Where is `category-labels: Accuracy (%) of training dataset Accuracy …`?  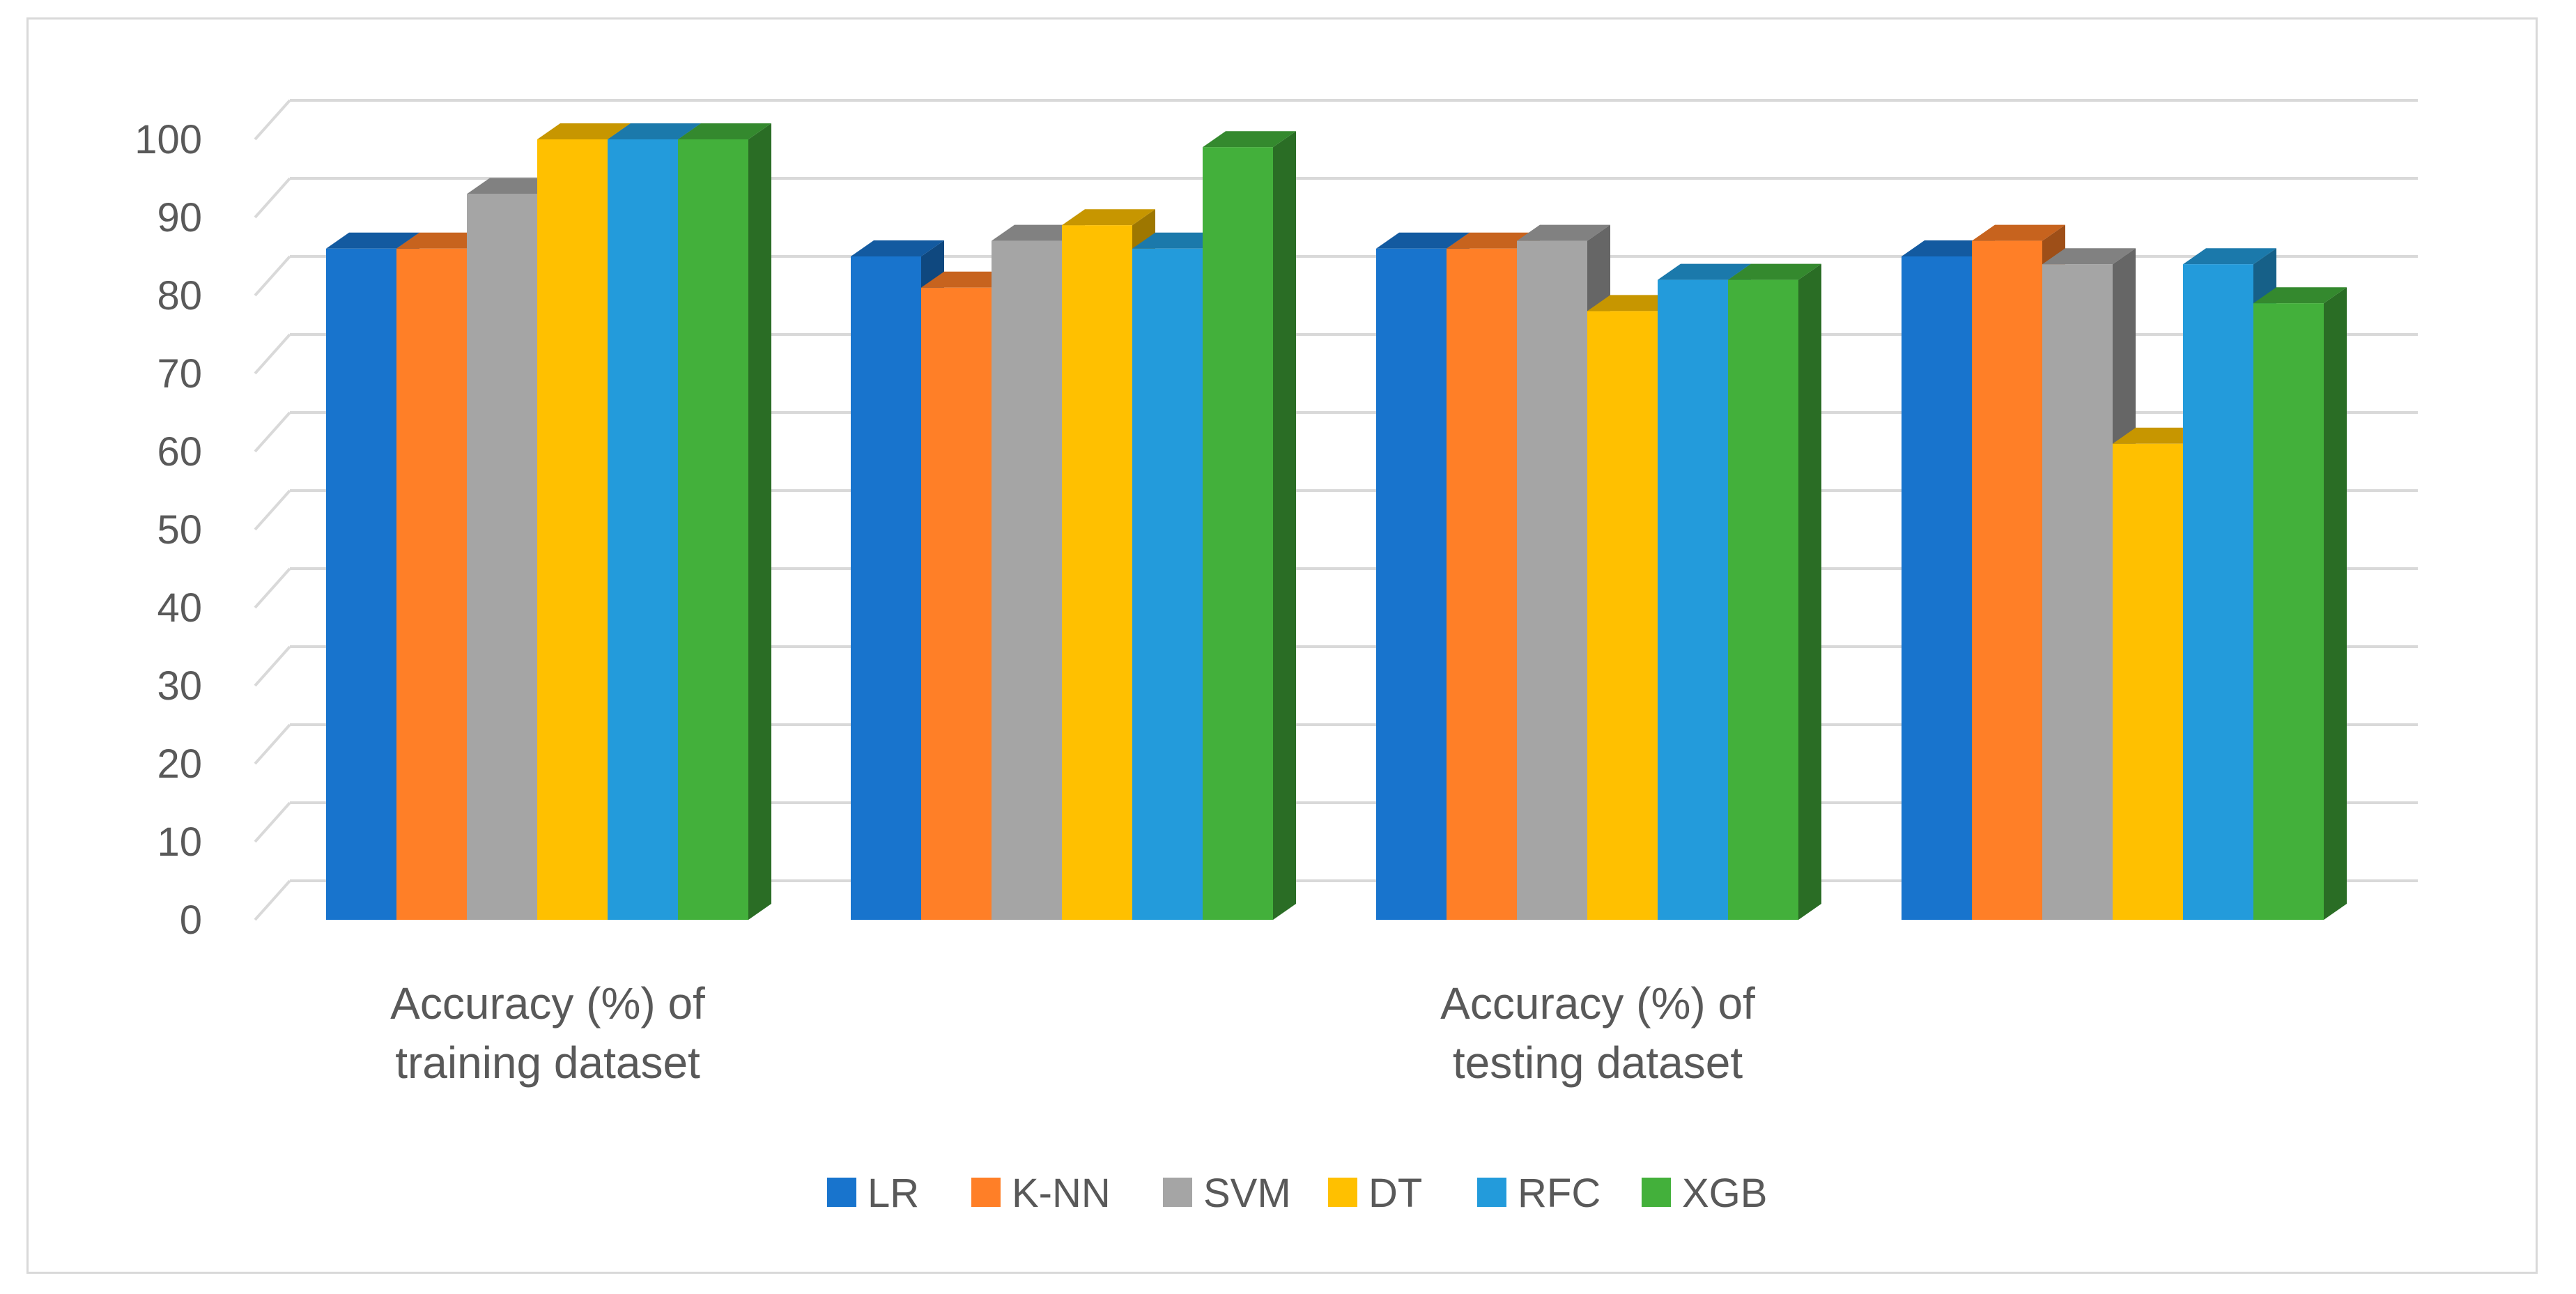 category-labels: Accuracy (%) of training dataset Accuracy … is located at coordinates (1072, 1033).